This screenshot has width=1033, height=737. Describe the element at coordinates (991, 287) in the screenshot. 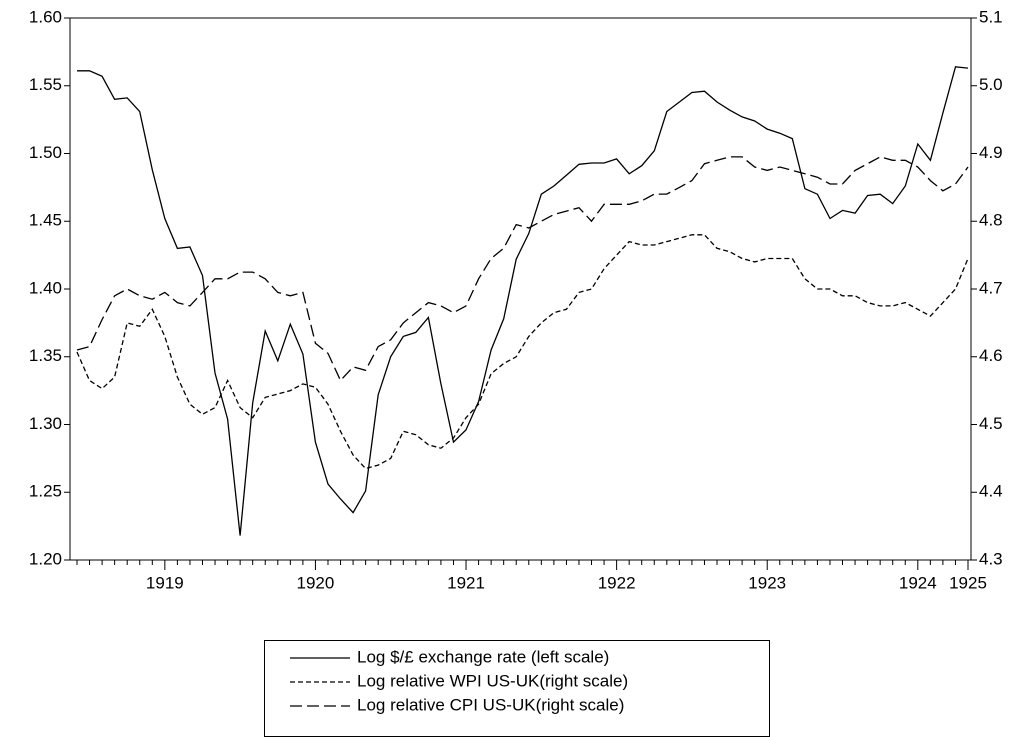

I see `y2-tick-label: 4.7` at that location.